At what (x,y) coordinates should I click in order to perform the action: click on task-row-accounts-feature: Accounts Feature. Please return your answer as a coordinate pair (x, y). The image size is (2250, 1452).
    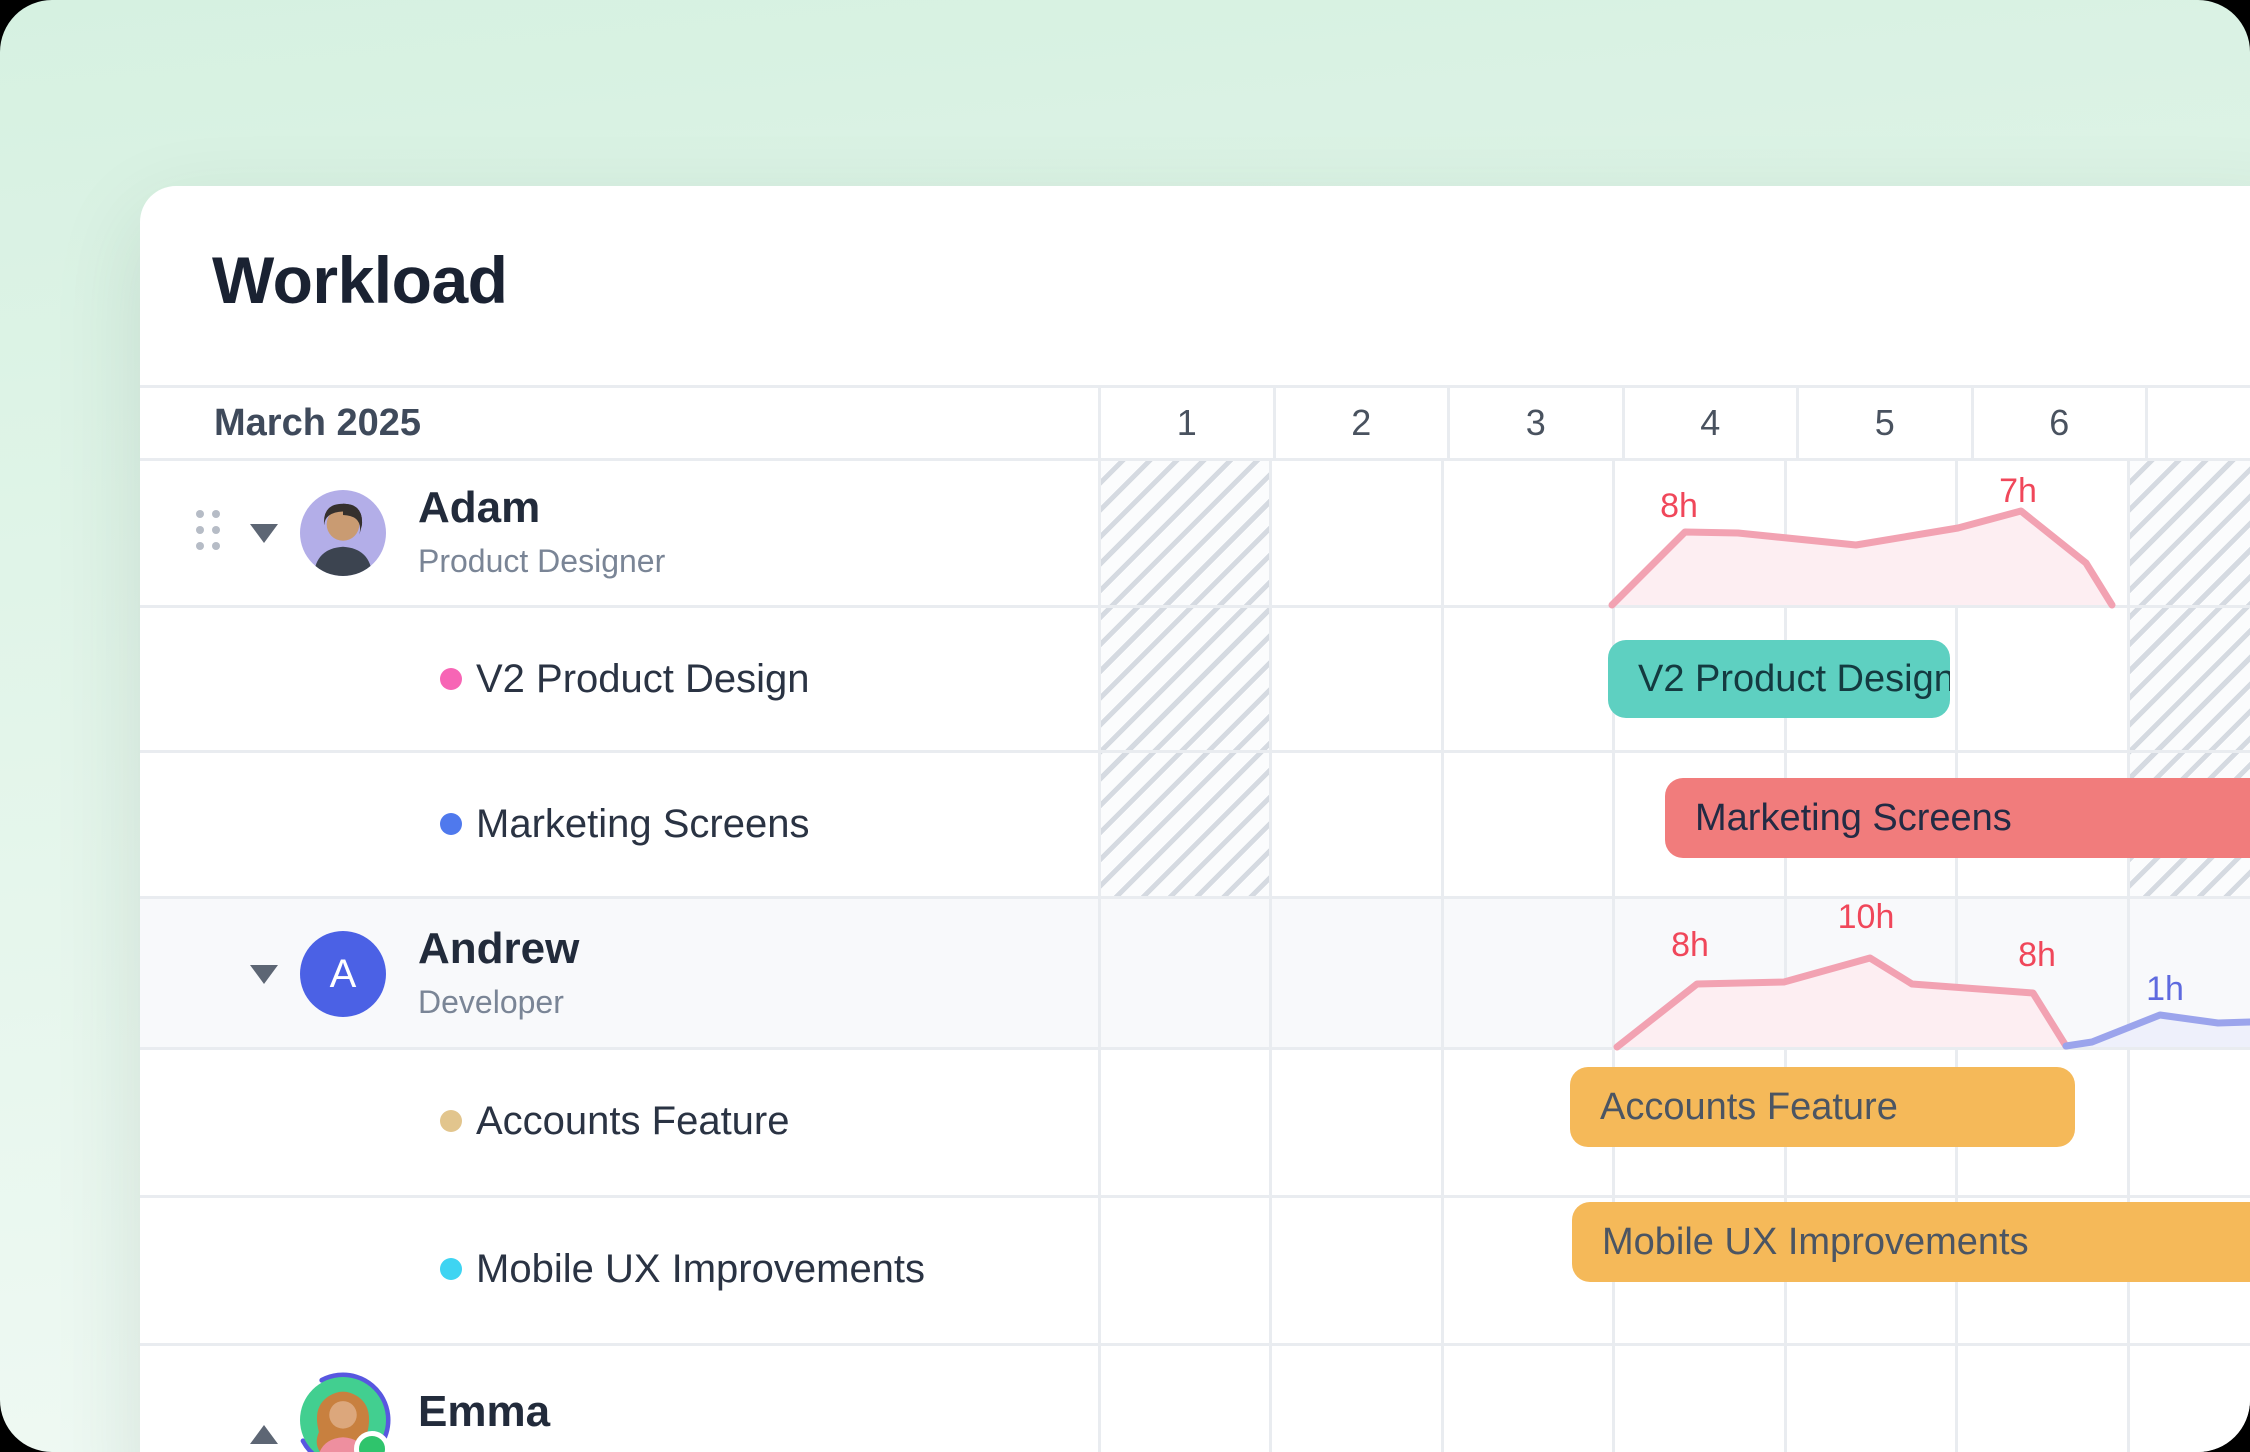
    Looking at the image, I should click on (1195, 1121).